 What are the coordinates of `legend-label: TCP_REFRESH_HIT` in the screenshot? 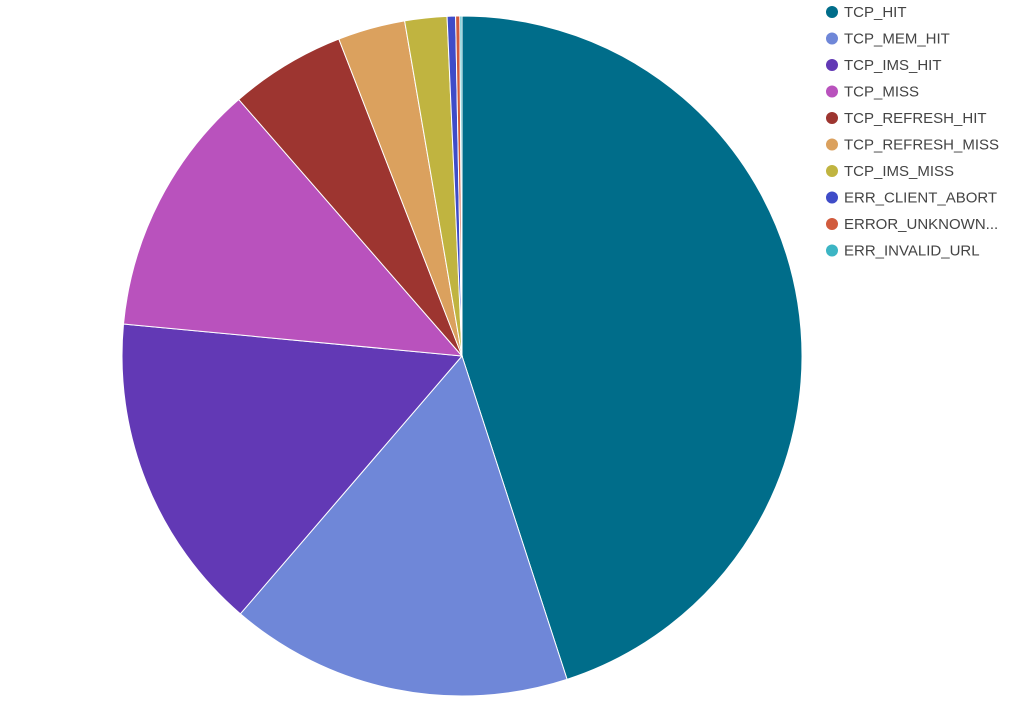 It's located at (915, 118).